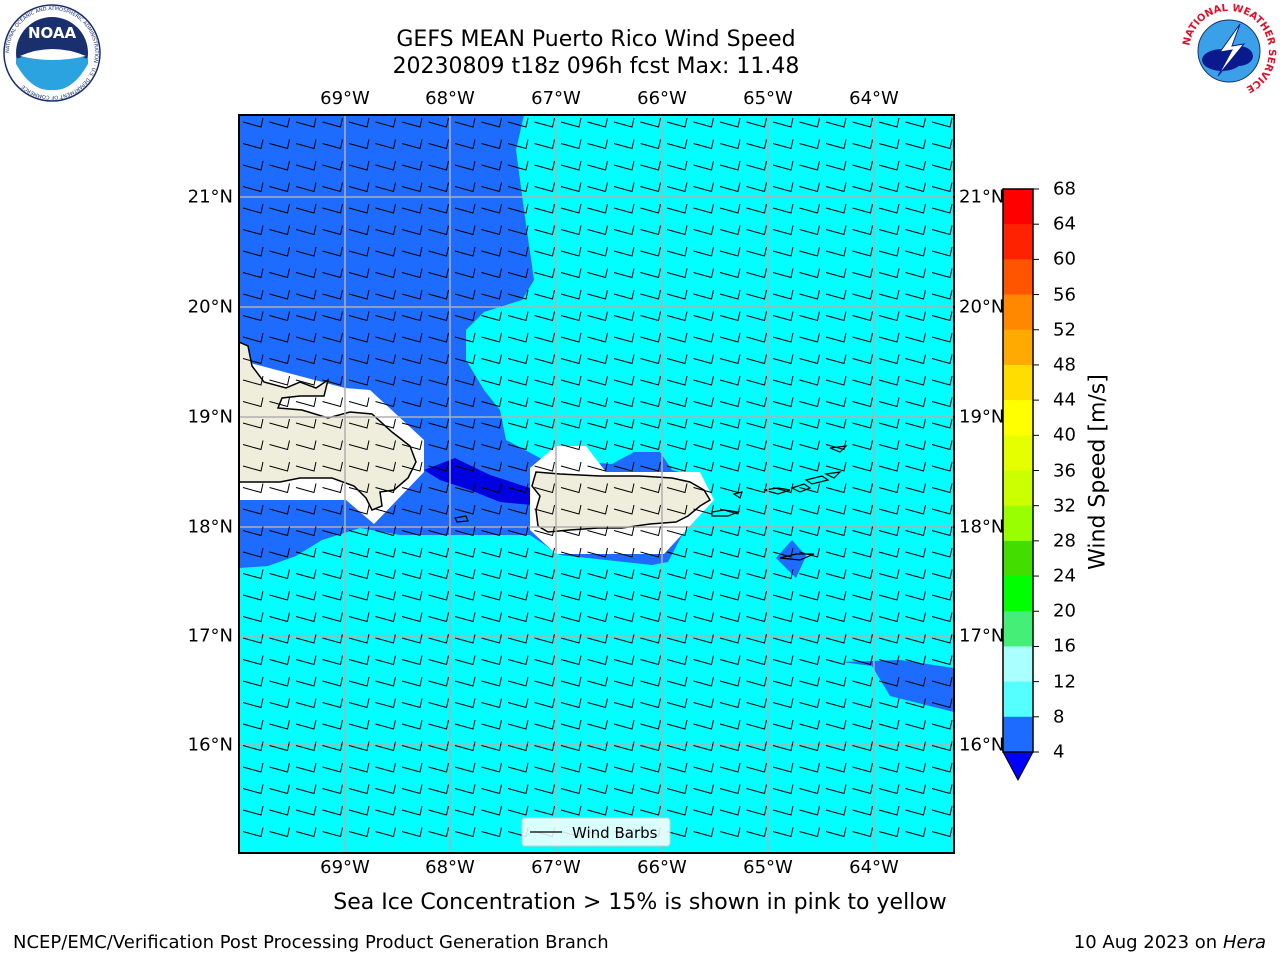 This screenshot has height=960, width=1280. I want to click on footer-date: 10 Aug 2023 on Hera, so click(1169, 942).